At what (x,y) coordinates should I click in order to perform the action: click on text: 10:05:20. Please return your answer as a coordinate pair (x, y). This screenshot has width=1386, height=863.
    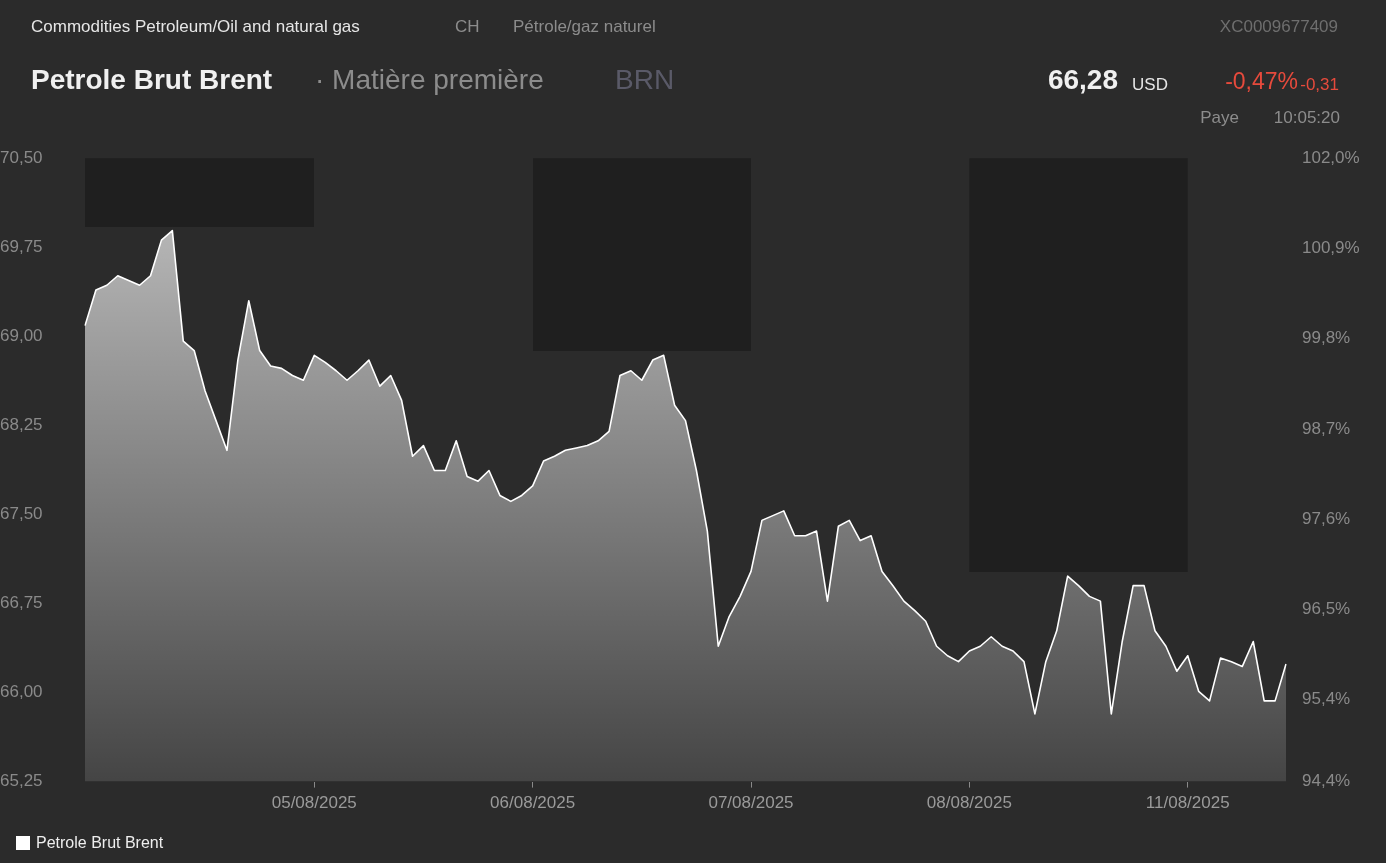
    Looking at the image, I should click on (1306, 118).